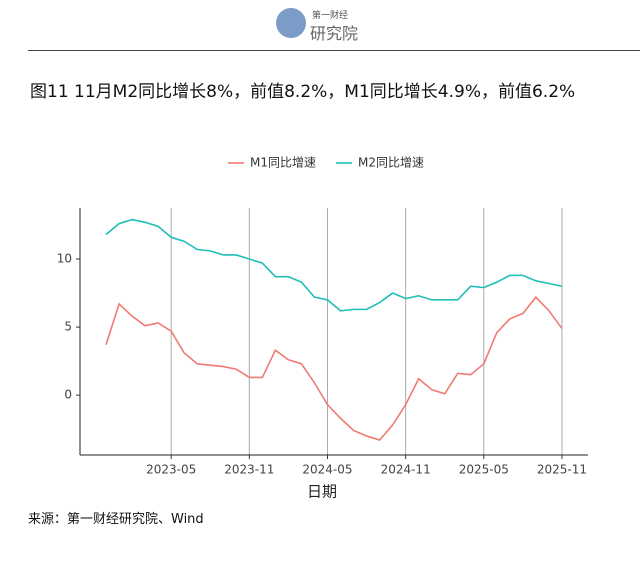 The height and width of the screenshot is (563, 640). What do you see at coordinates (116, 519) in the screenshot?
I see `source: 来源：第一财经研究院、Wind` at bounding box center [116, 519].